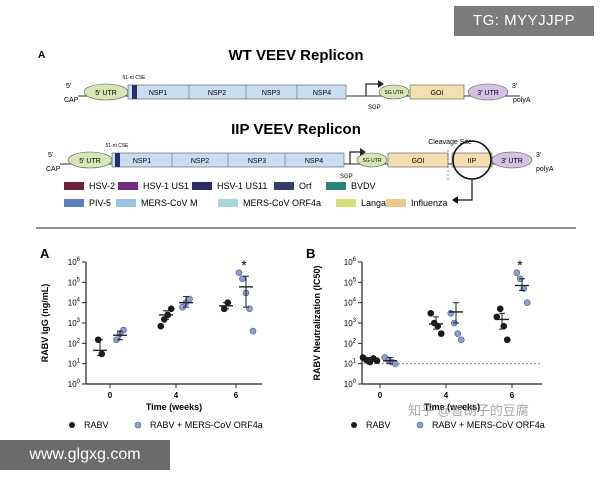 The image size is (600, 480). What do you see at coordinates (305, 186) in the screenshot?
I see `legend-label-3: Orf` at bounding box center [305, 186].